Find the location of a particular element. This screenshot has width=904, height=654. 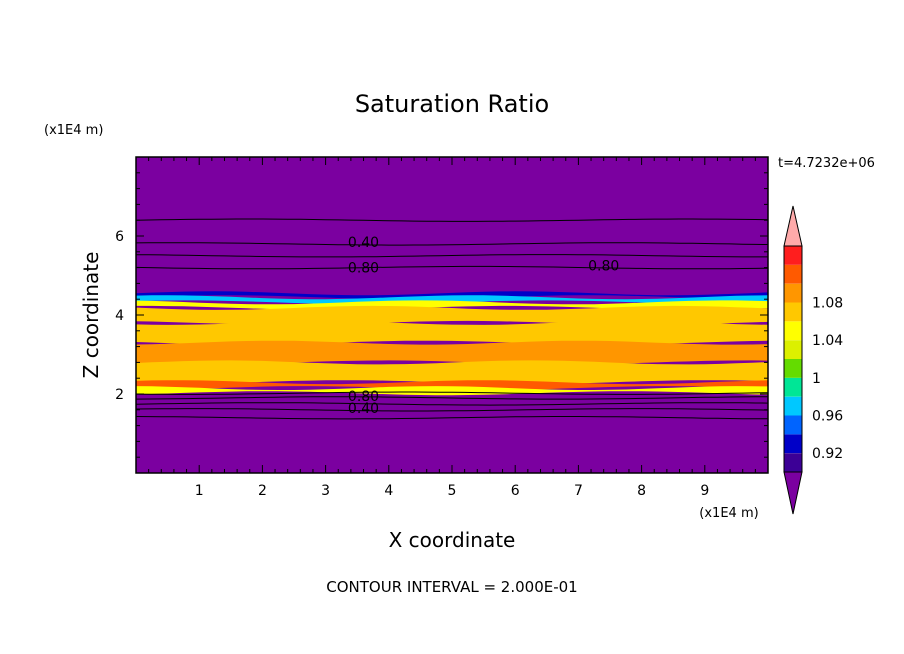

y-tick-label: 2 is located at coordinates (119, 395).